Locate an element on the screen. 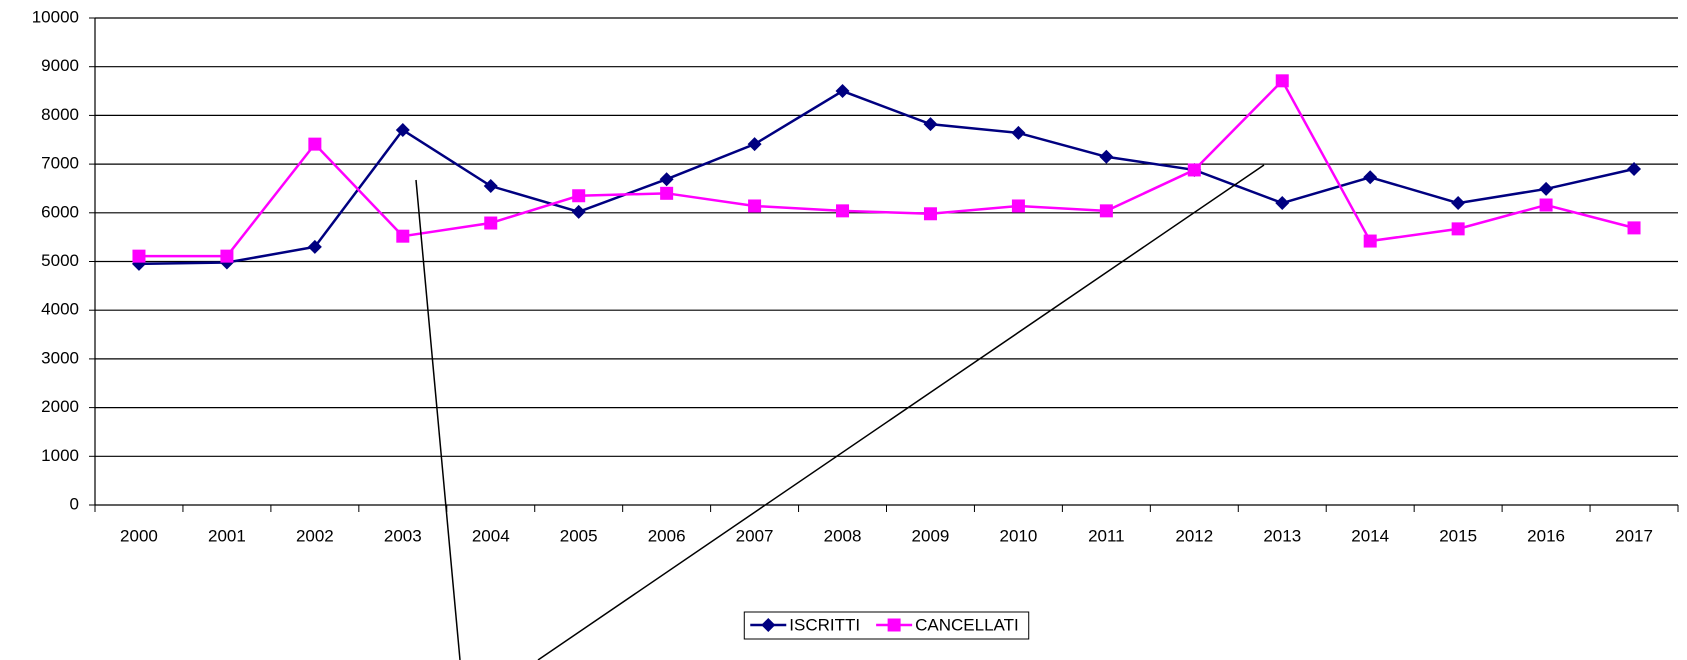  x-tick-label: 2006 is located at coordinates (667, 535).